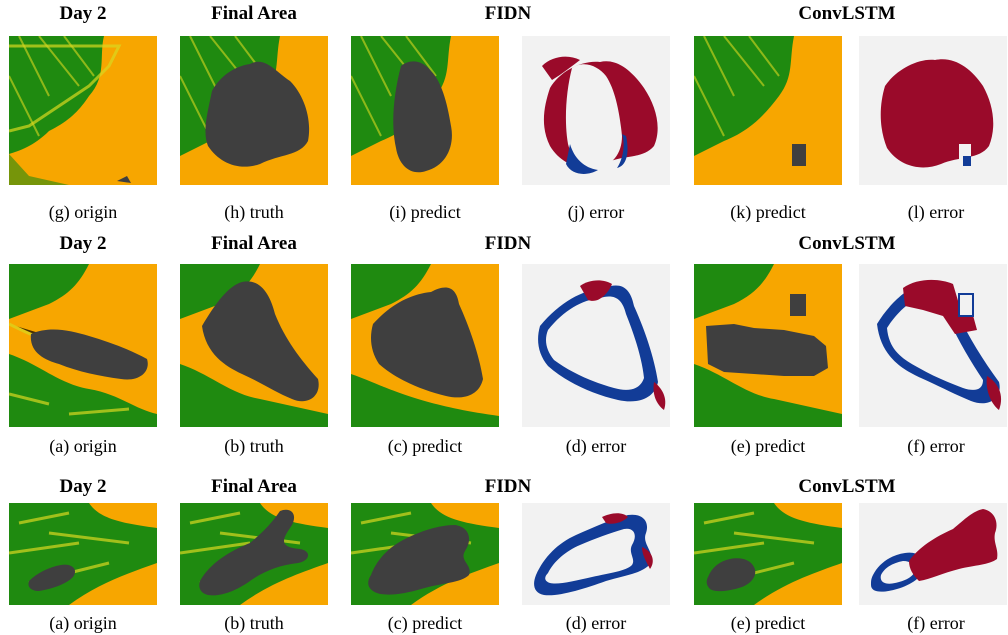 This screenshot has width=1008, height=635. I want to click on header-final-area-row2: Final Area, so click(254, 243).